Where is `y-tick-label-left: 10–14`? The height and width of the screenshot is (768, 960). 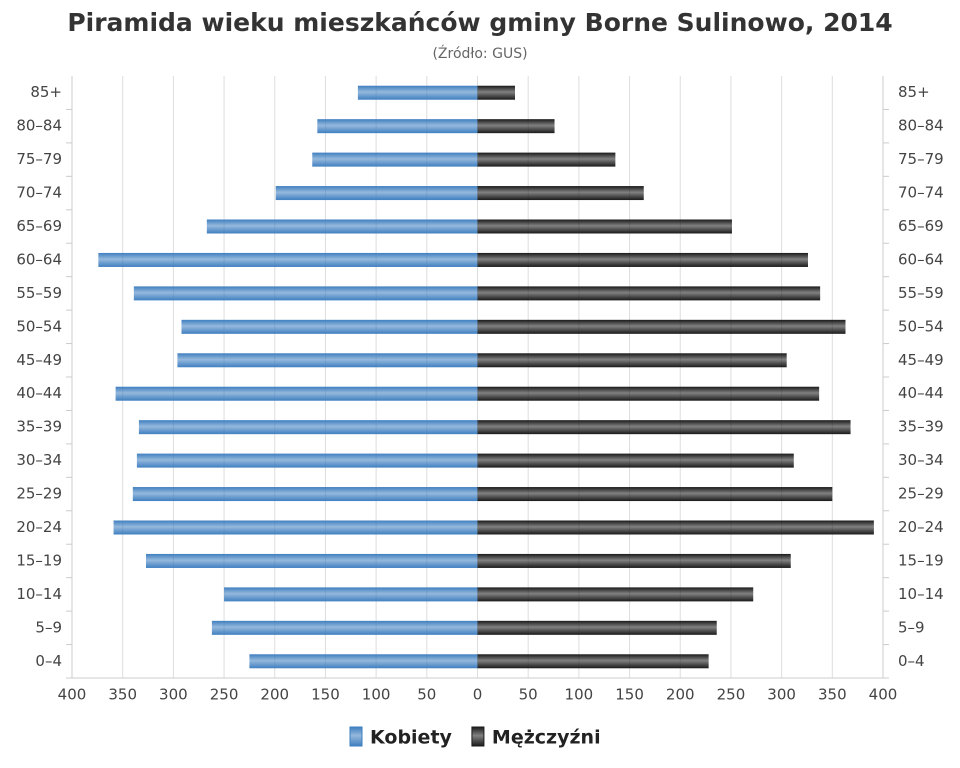 y-tick-label-left: 10–14 is located at coordinates (39, 594).